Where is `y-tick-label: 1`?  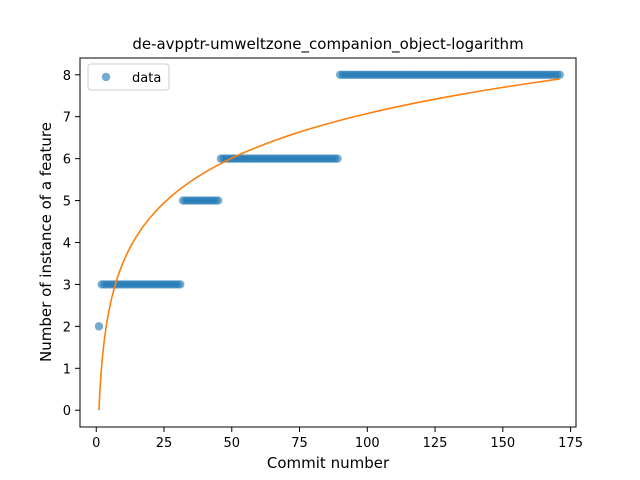 y-tick-label: 1 is located at coordinates (67, 369).